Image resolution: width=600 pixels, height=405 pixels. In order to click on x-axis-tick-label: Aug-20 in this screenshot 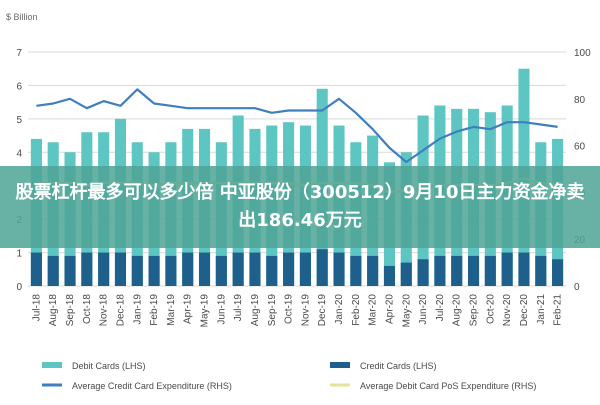, I will do `click(457, 310)`.